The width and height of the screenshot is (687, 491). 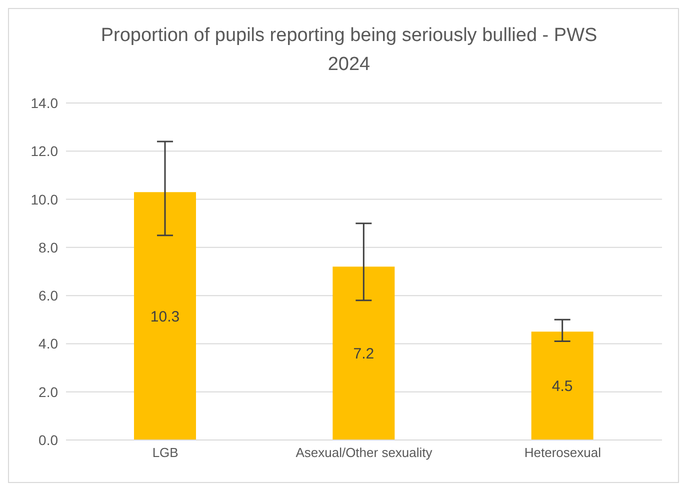 What do you see at coordinates (48, 440) in the screenshot?
I see `y-tick-label: 0.0` at bounding box center [48, 440].